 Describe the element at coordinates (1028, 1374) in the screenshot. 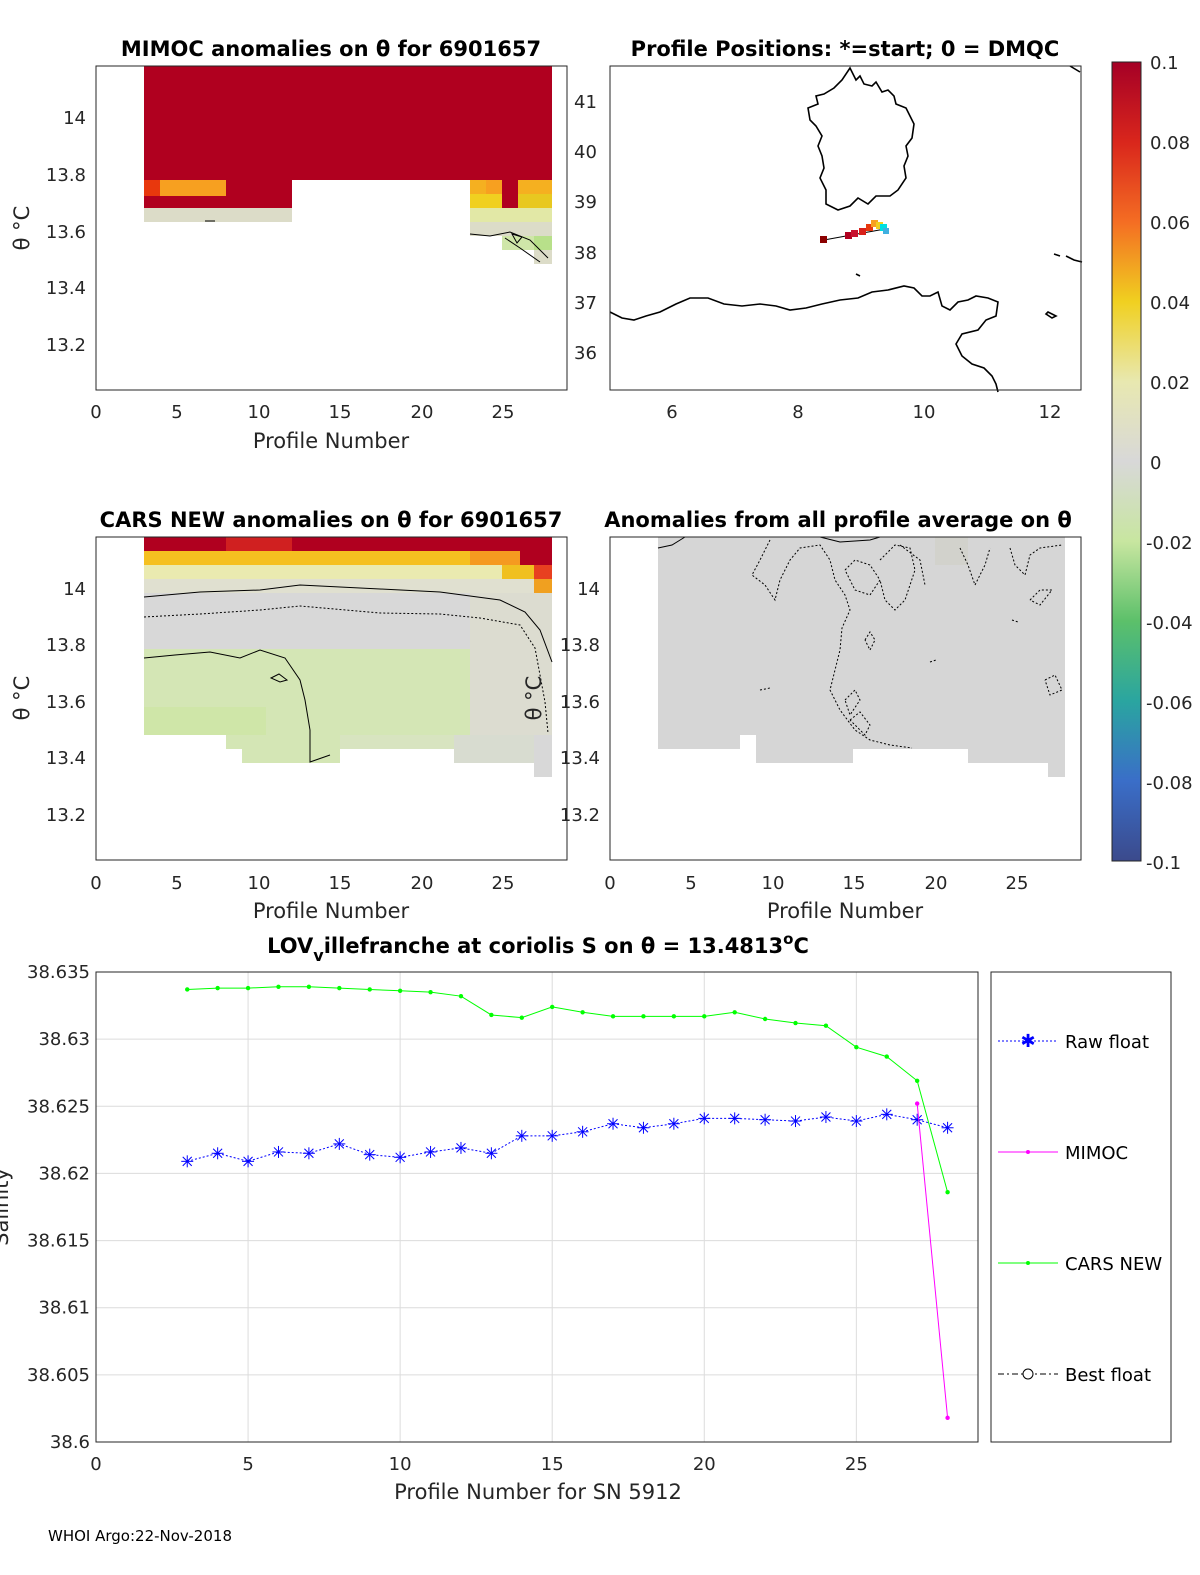

I see `circle-marker-icon` at that location.